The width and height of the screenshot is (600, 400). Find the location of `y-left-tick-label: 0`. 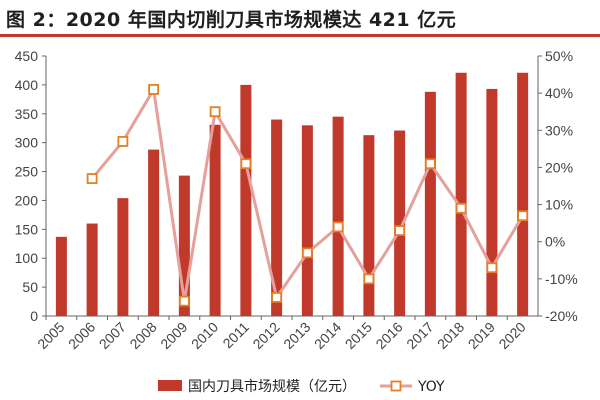

y-left-tick-label: 0 is located at coordinates (34, 316).